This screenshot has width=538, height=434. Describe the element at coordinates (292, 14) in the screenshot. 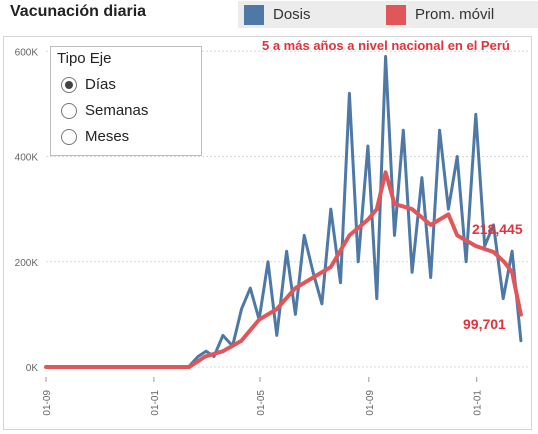

I see `legend-label-dosis: Dosis` at that location.